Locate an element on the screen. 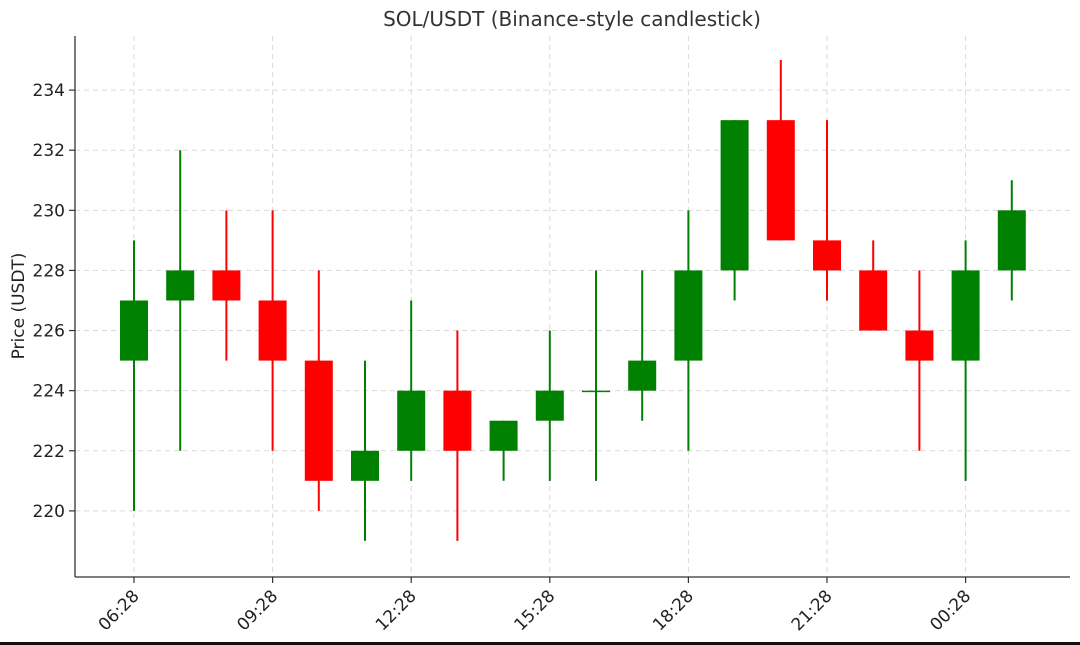 The image size is (1080, 645). chart-title: SOL/USDT (Binance-style candlestick) is located at coordinates (572, 19).